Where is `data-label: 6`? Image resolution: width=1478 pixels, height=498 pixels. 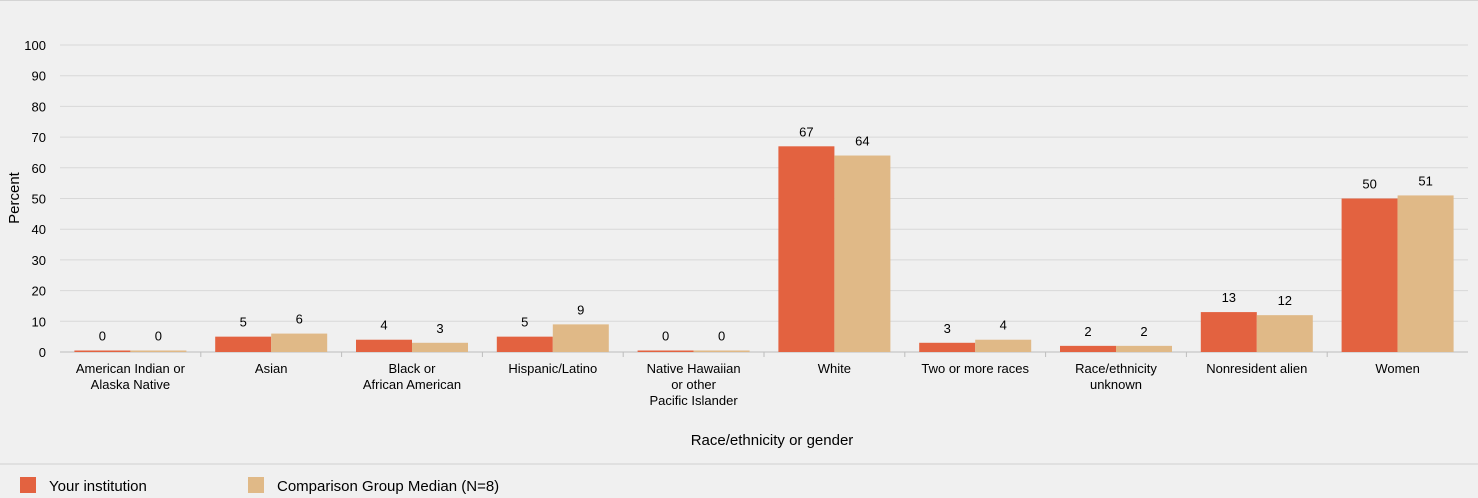
data-label: 6 is located at coordinates (299, 319).